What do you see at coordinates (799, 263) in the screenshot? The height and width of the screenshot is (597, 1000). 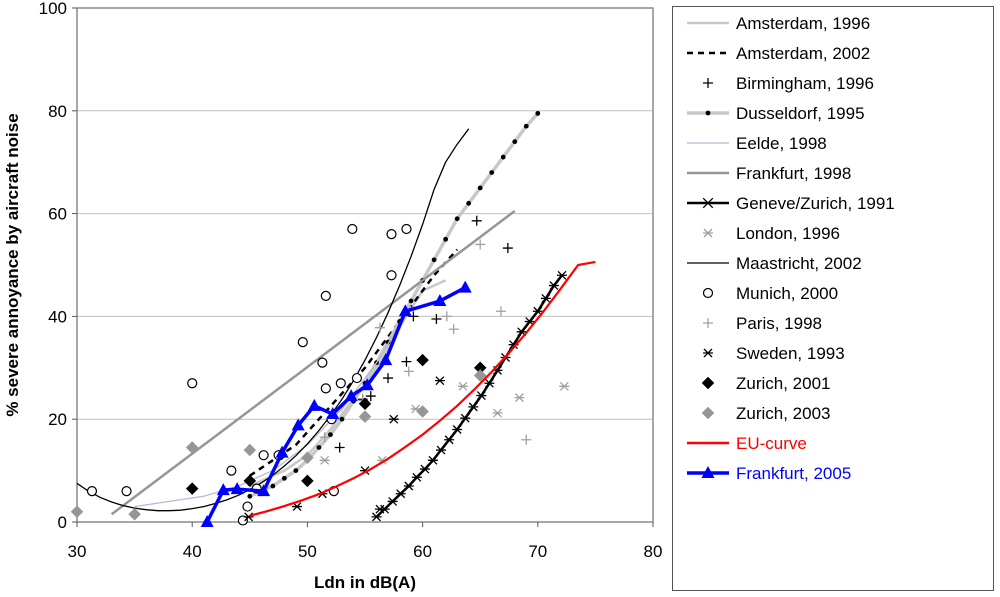 I see `legend-label: Maastricht, 2002` at bounding box center [799, 263].